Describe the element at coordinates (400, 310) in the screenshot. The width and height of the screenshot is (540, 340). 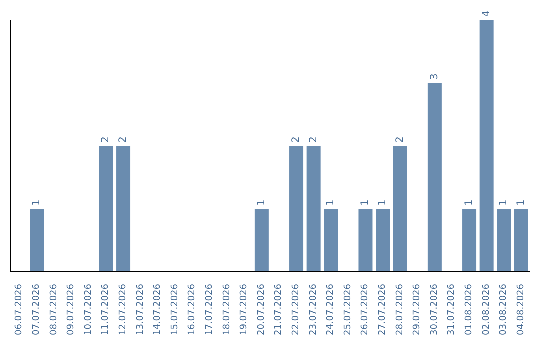
I see `x-tick-label: 28.07.2026` at that location.